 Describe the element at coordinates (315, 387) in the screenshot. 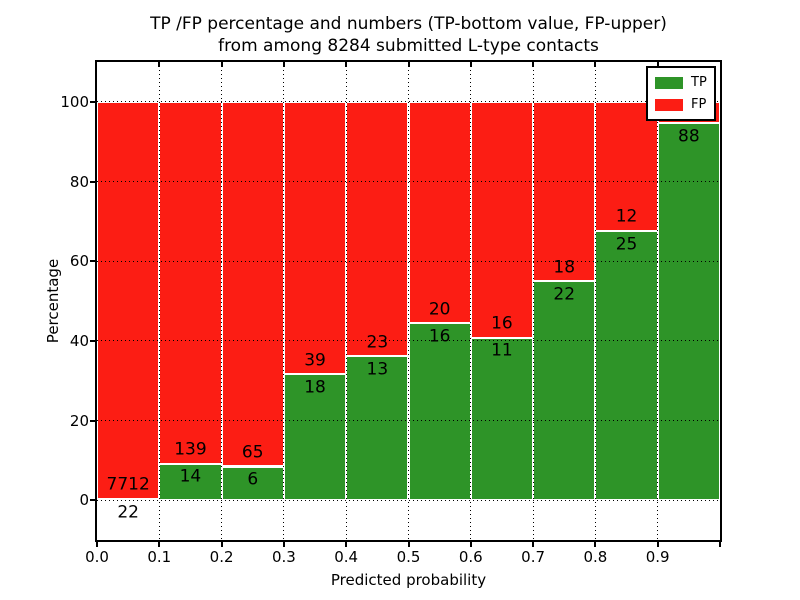

I see `tp-count-label: 18` at that location.